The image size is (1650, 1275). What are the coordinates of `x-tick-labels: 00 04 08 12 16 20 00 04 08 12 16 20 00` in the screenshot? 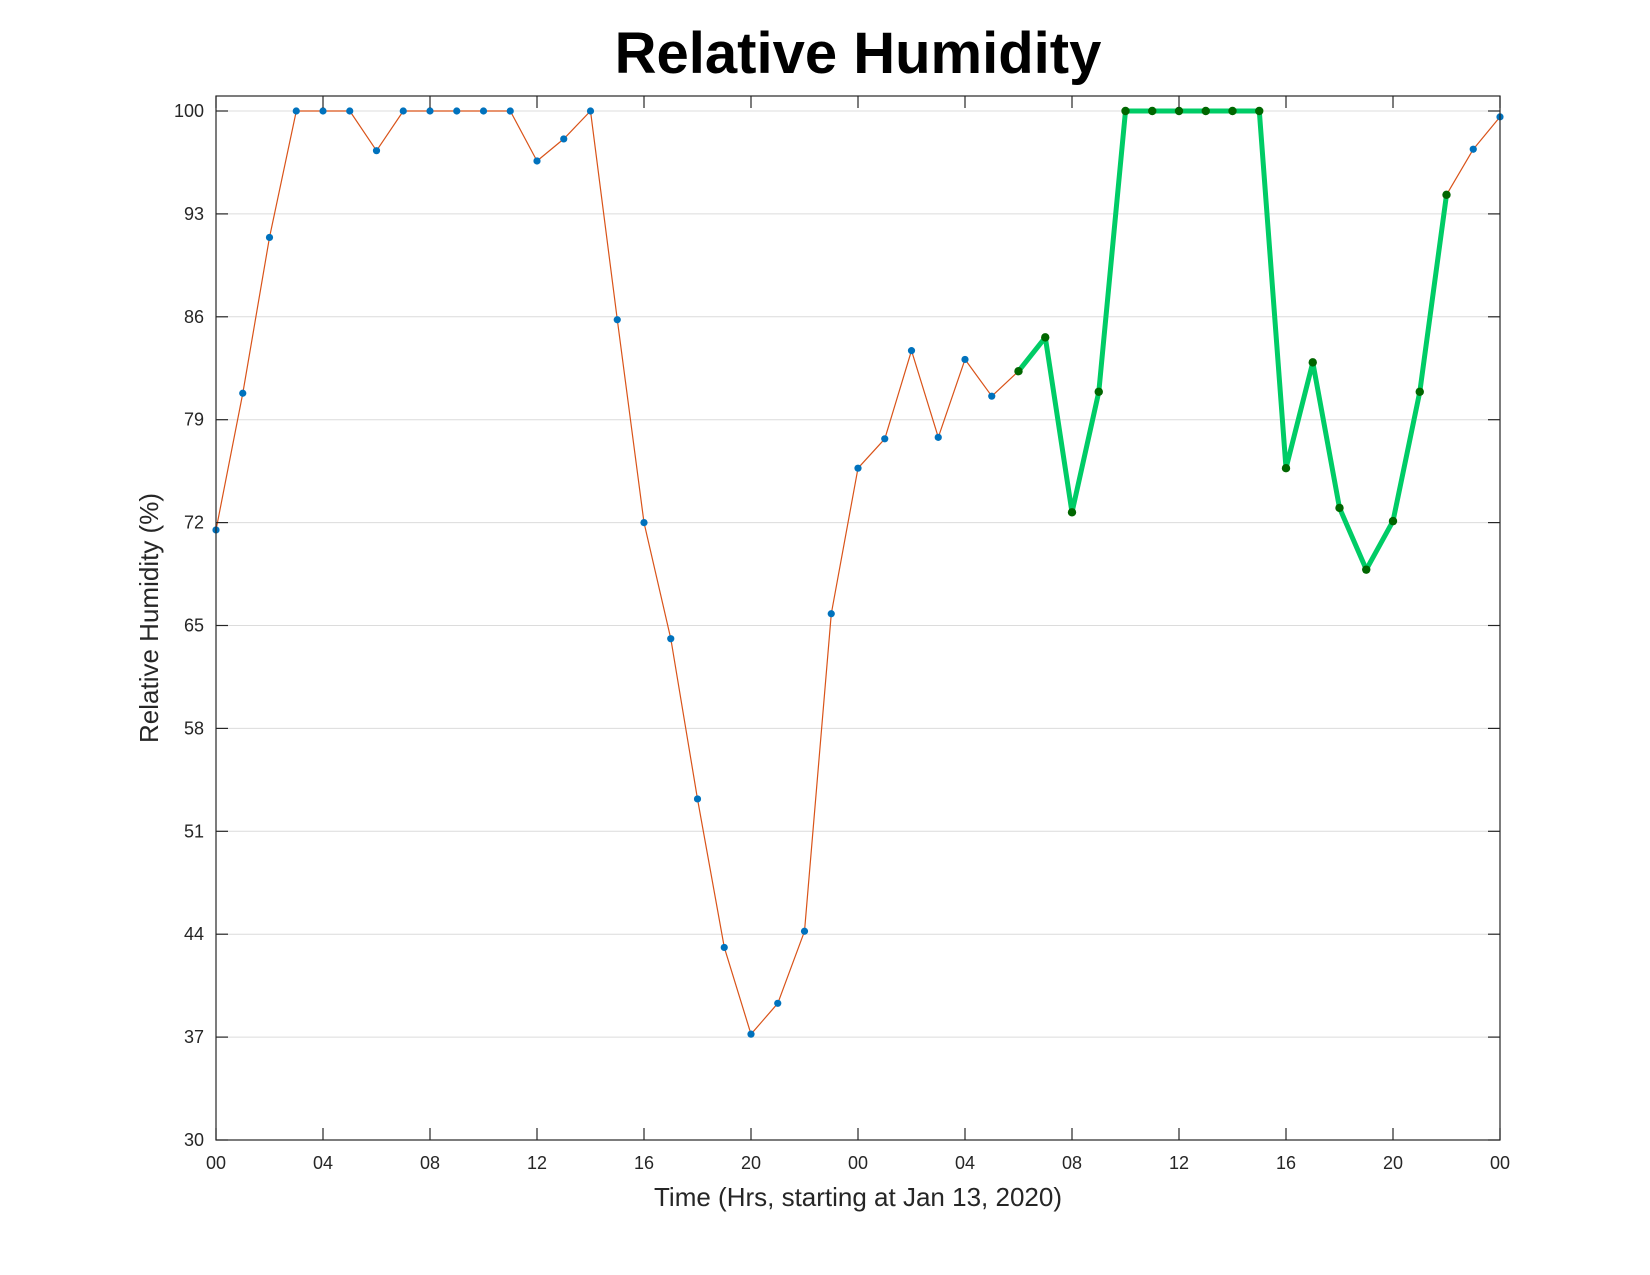 It's located at (858, 1163).